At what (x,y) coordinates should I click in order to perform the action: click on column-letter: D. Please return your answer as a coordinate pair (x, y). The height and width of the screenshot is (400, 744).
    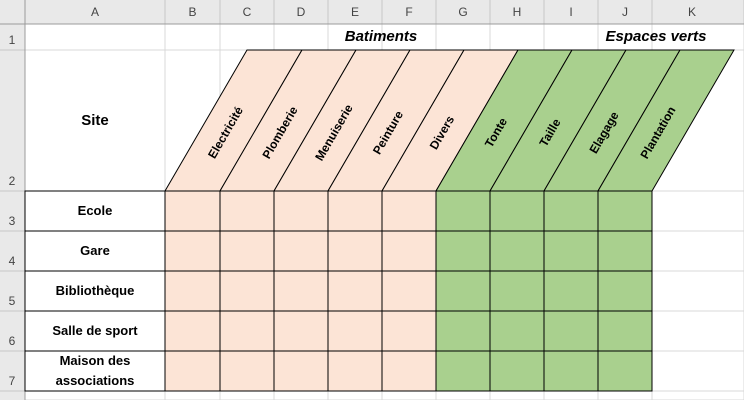
    Looking at the image, I should click on (301, 12).